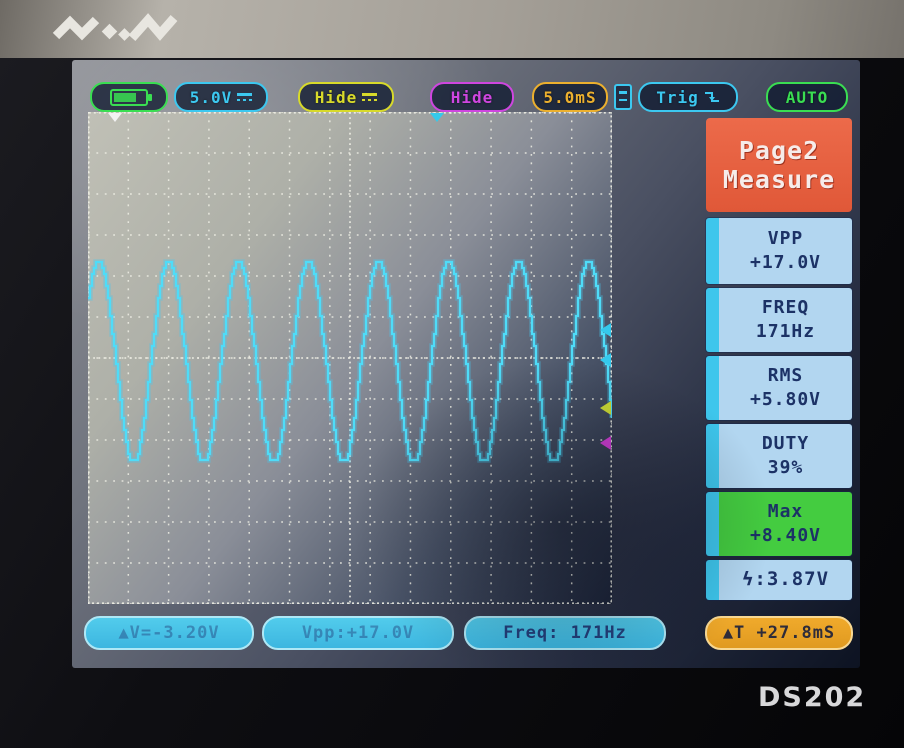 The height and width of the screenshot is (748, 904). I want to click on page-number: Page2, so click(779, 150).